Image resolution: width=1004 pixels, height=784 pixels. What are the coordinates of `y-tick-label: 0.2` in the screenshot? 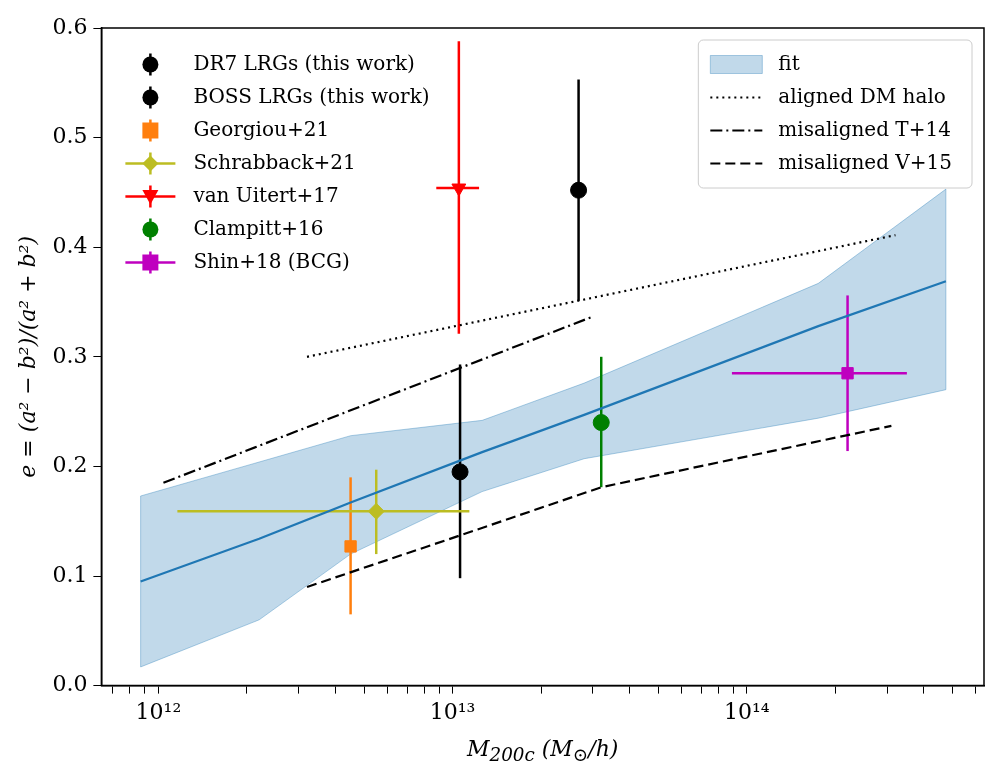 It's located at (70, 465).